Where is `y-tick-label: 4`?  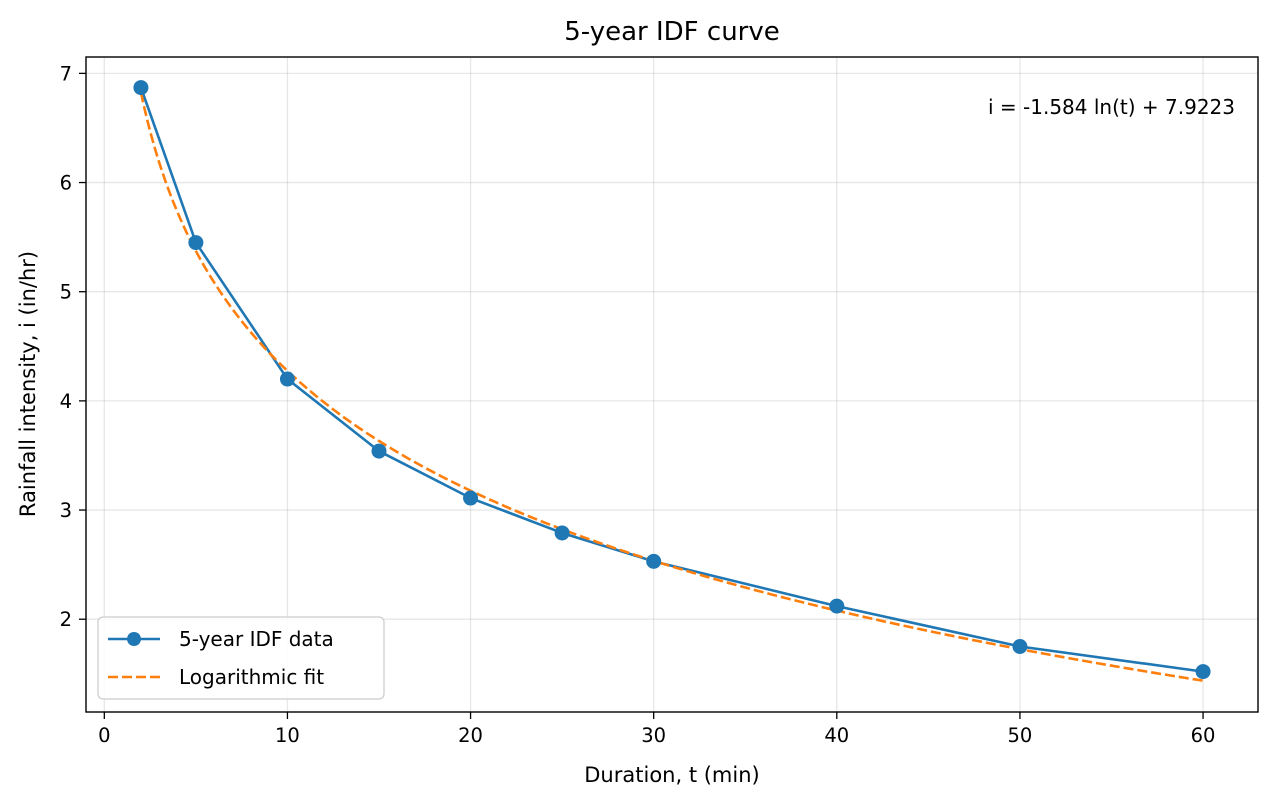
y-tick-label: 4 is located at coordinates (66, 401).